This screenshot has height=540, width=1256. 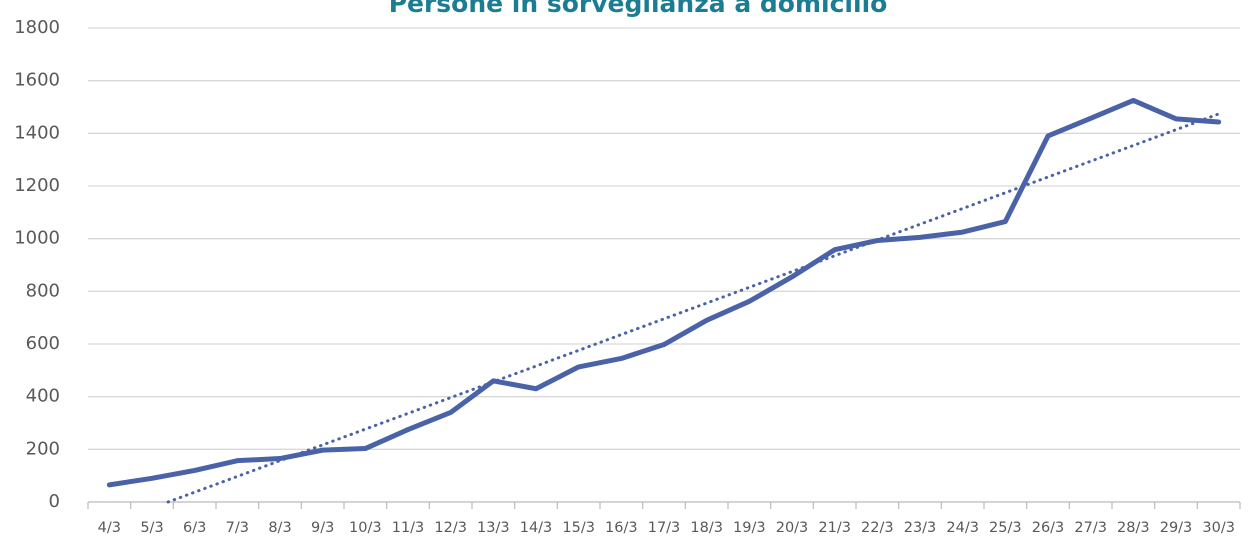 What do you see at coordinates (322, 528) in the screenshot?
I see `x-tick-label: 9/3` at bounding box center [322, 528].